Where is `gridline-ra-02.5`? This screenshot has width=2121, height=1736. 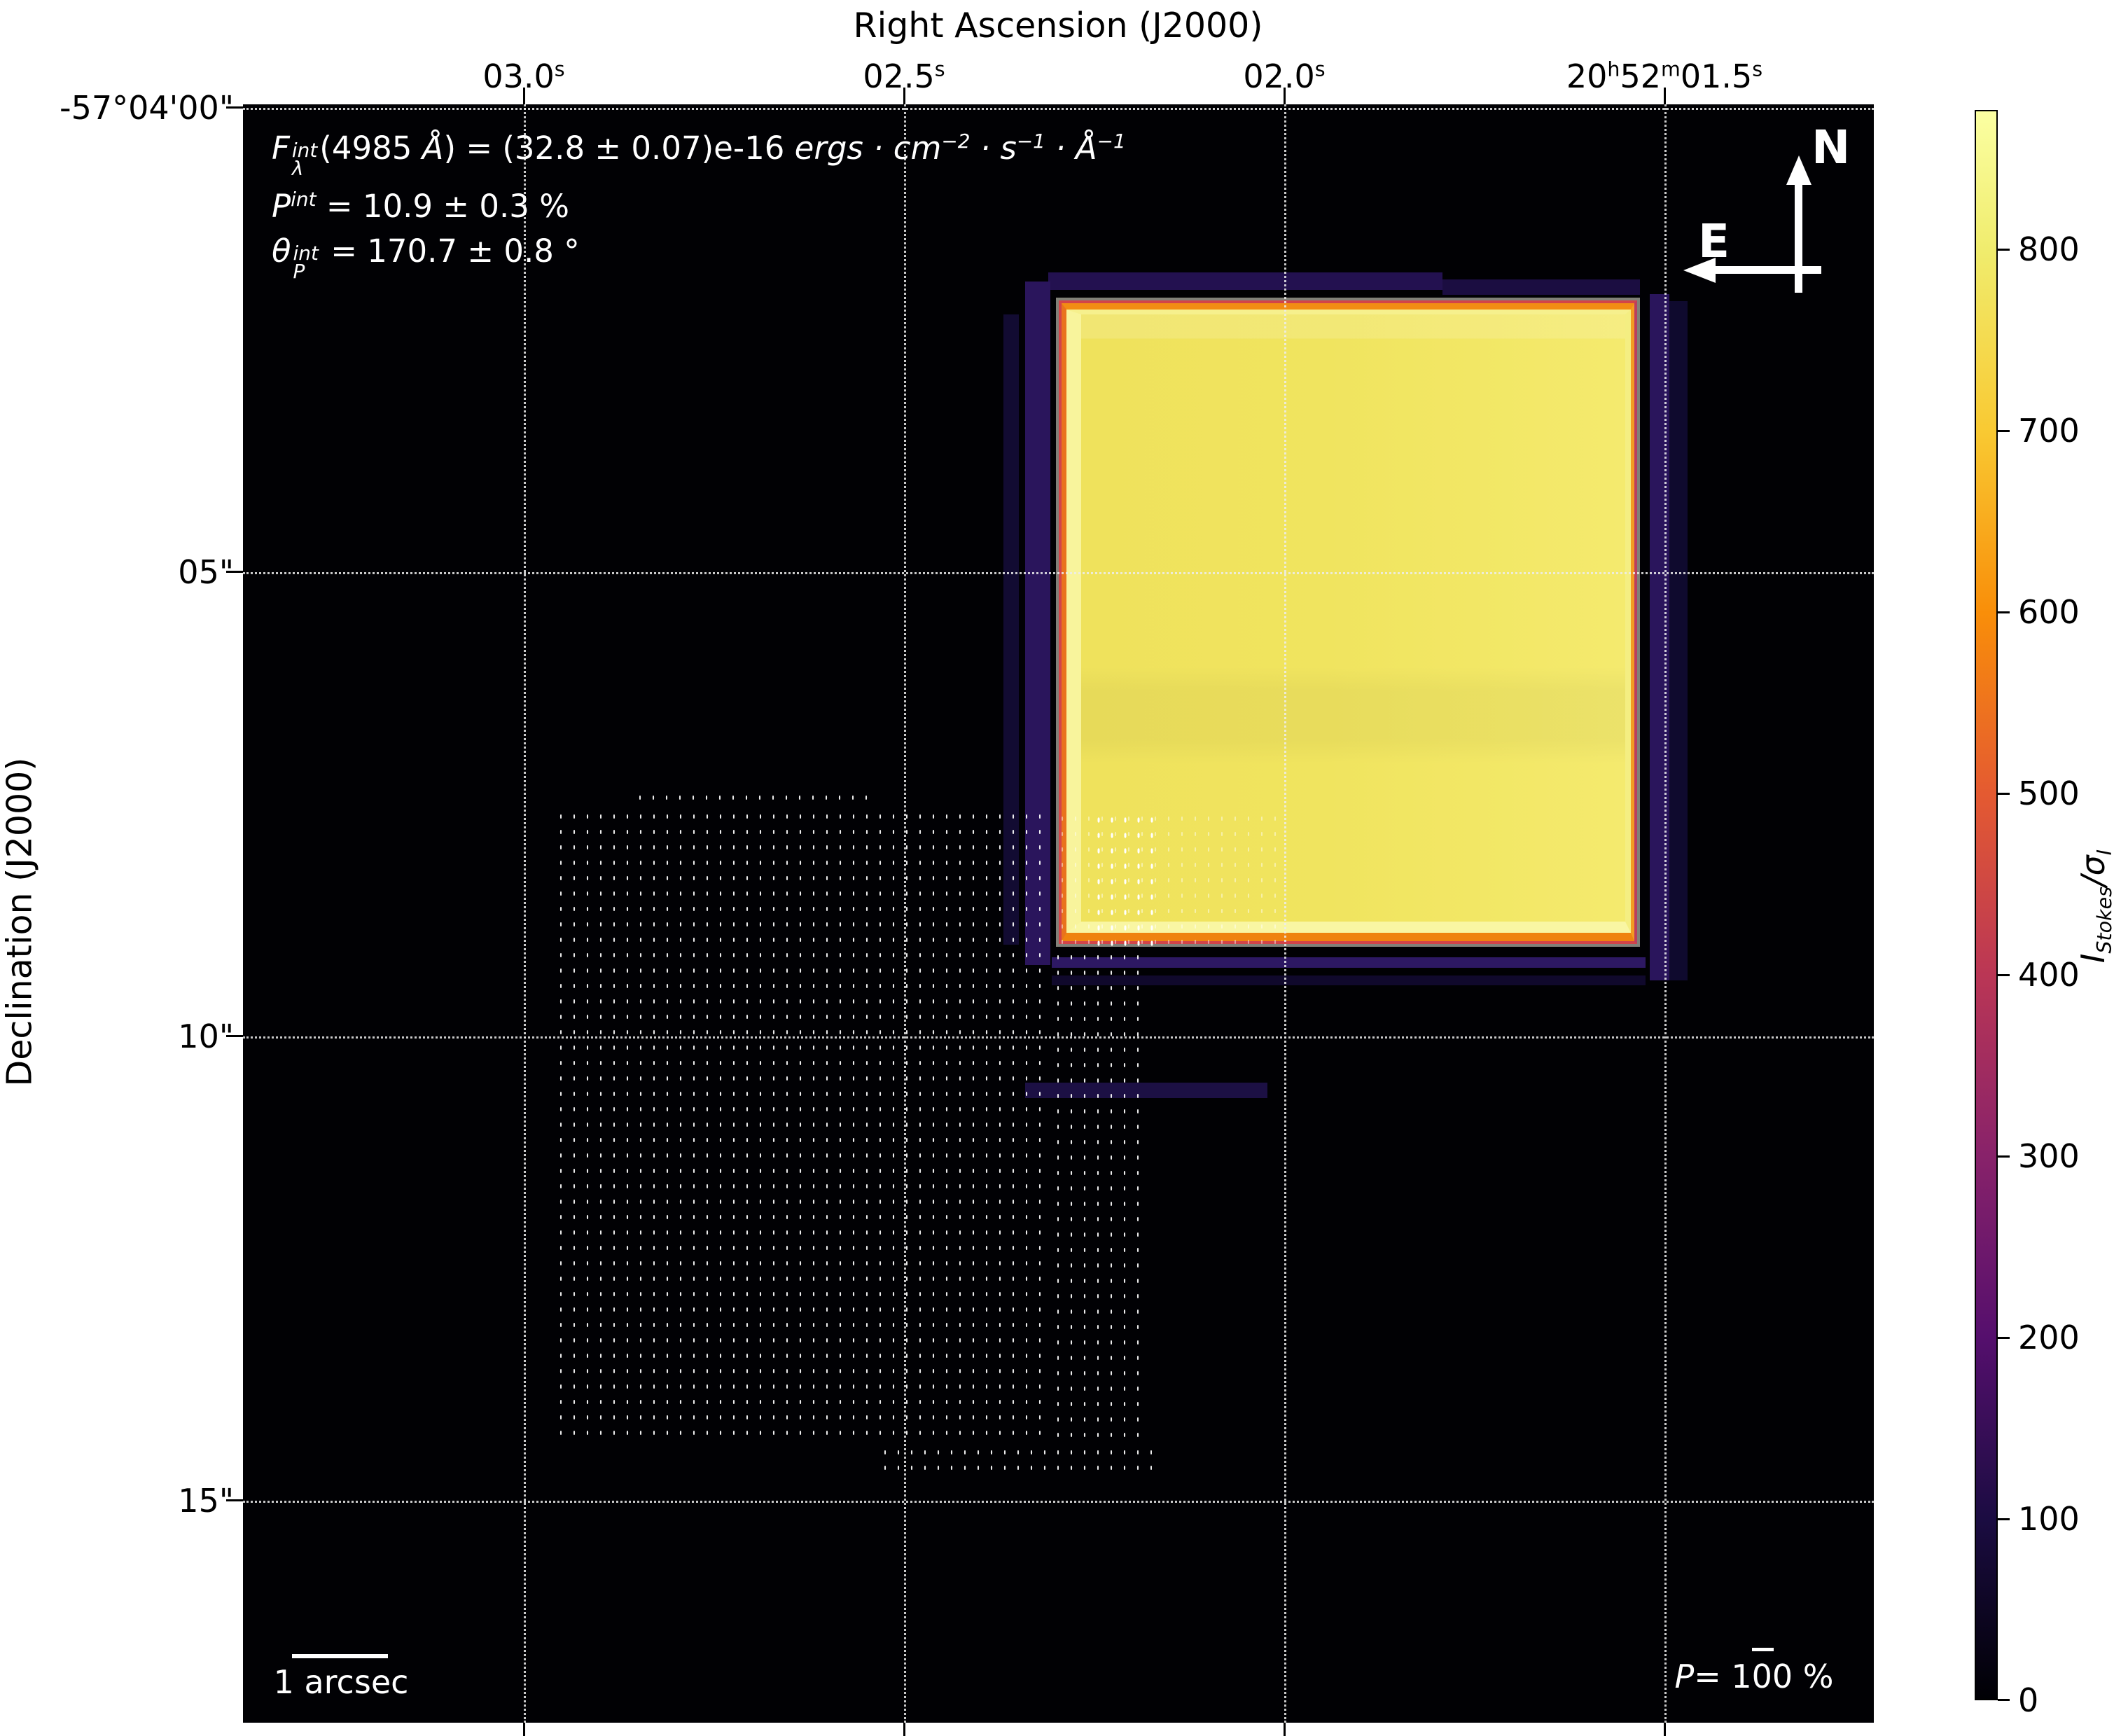 gridline-ra-02.5 is located at coordinates (905, 914).